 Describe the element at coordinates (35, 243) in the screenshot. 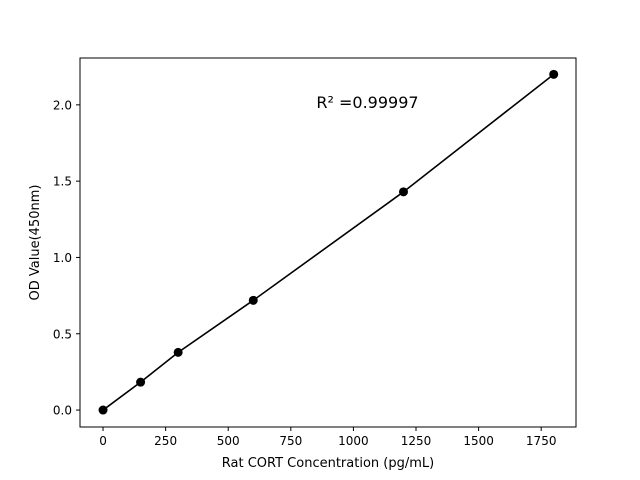

I see `y-axis-label: OD Value(450nm)` at that location.